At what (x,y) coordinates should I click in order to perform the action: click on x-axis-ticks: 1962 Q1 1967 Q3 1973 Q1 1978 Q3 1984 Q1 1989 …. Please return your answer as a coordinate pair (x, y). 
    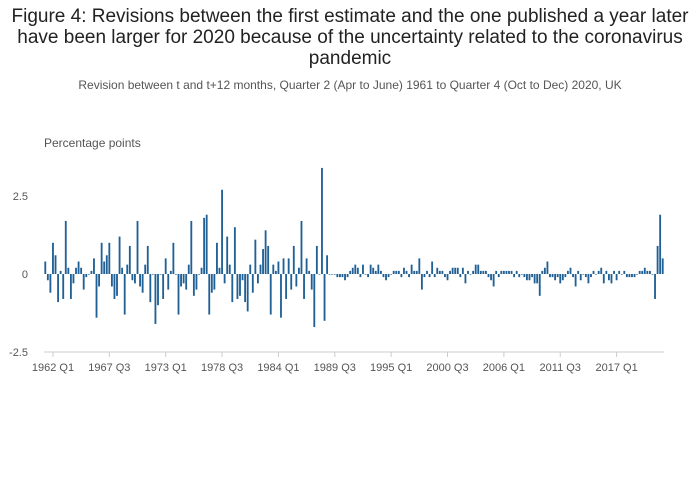
    Looking at the image, I should click on (335, 363).